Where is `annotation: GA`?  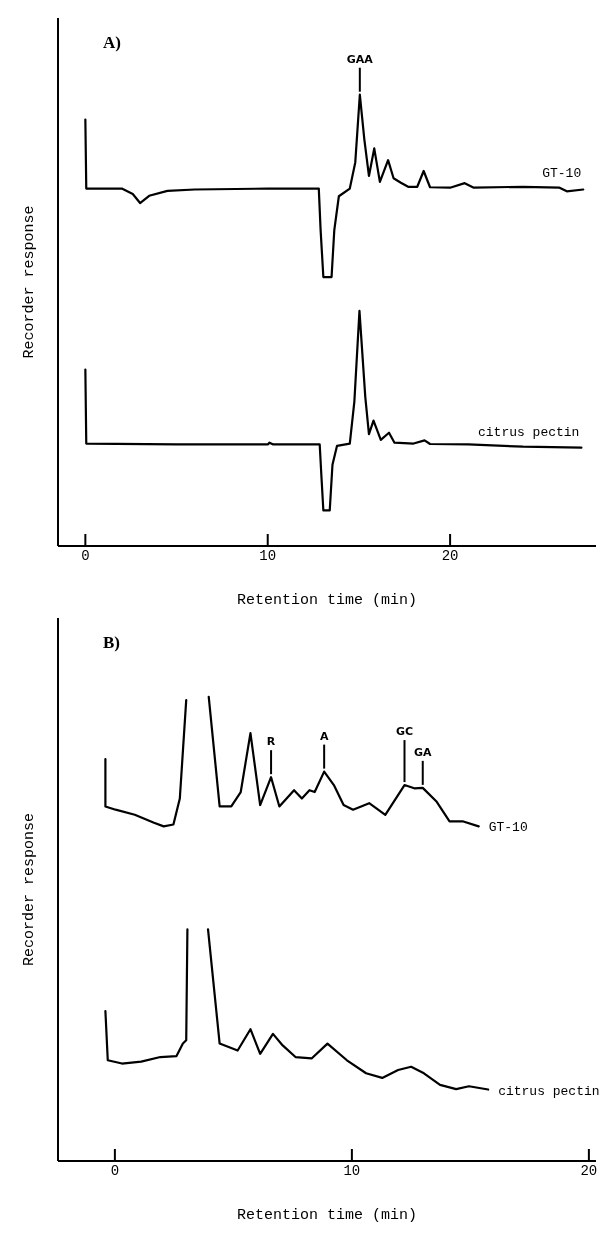 annotation: GA is located at coordinates (423, 752).